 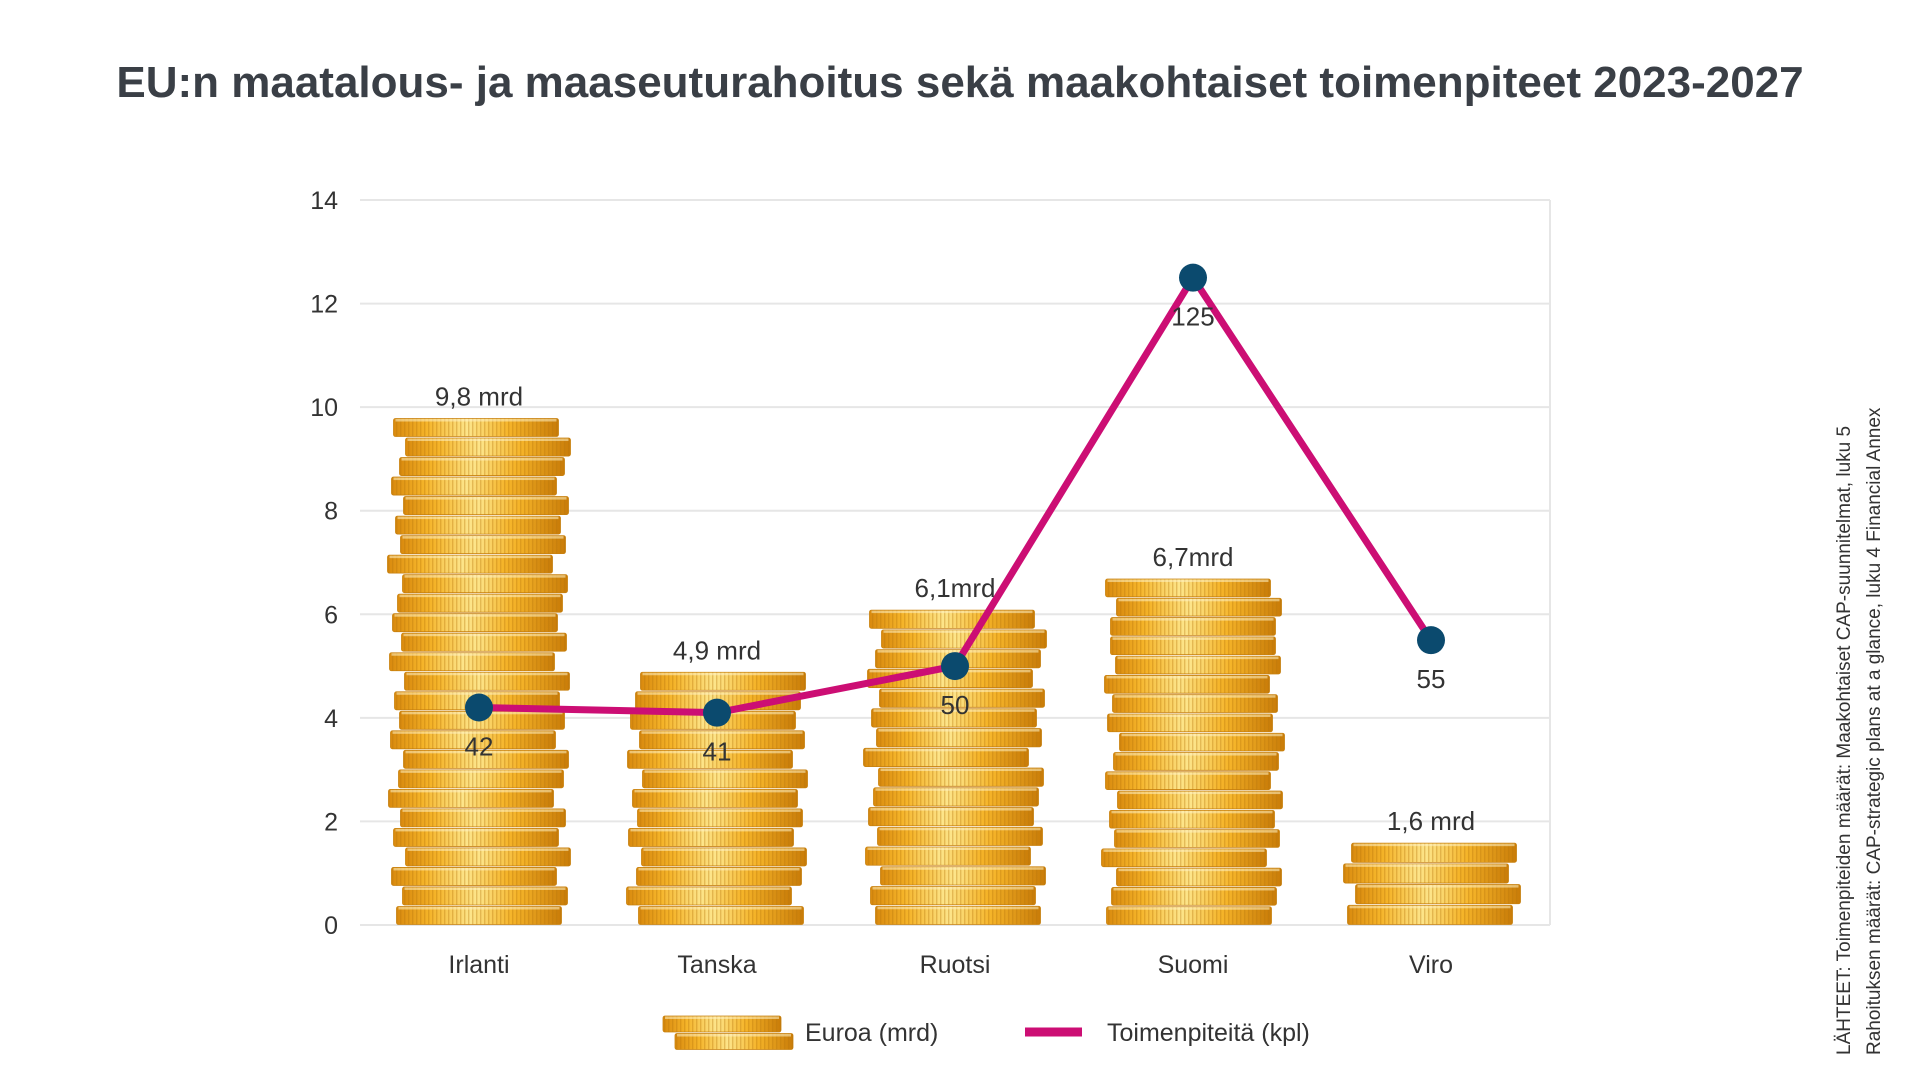 What do you see at coordinates (1431, 640) in the screenshot?
I see `point-marker-viro` at bounding box center [1431, 640].